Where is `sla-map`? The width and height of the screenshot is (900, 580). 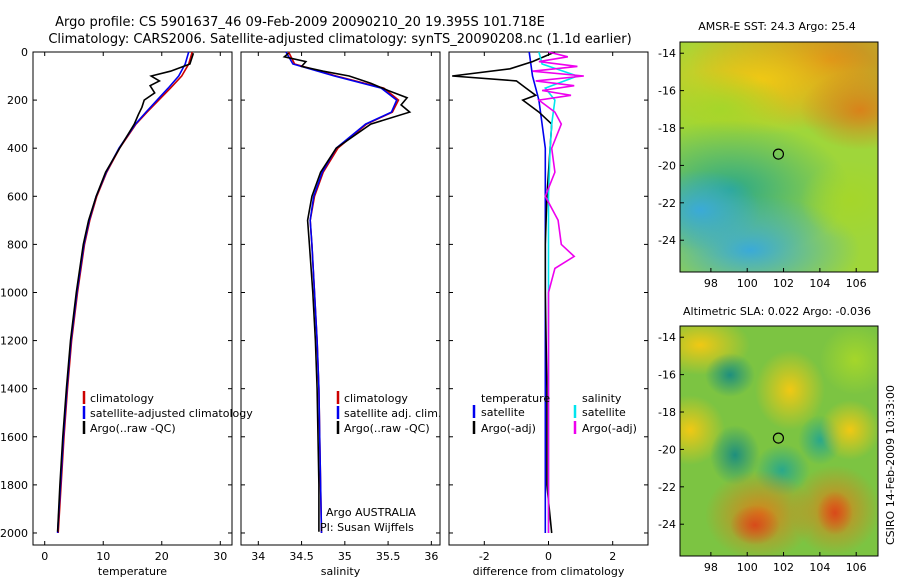
sla-map is located at coordinates (779, 441).